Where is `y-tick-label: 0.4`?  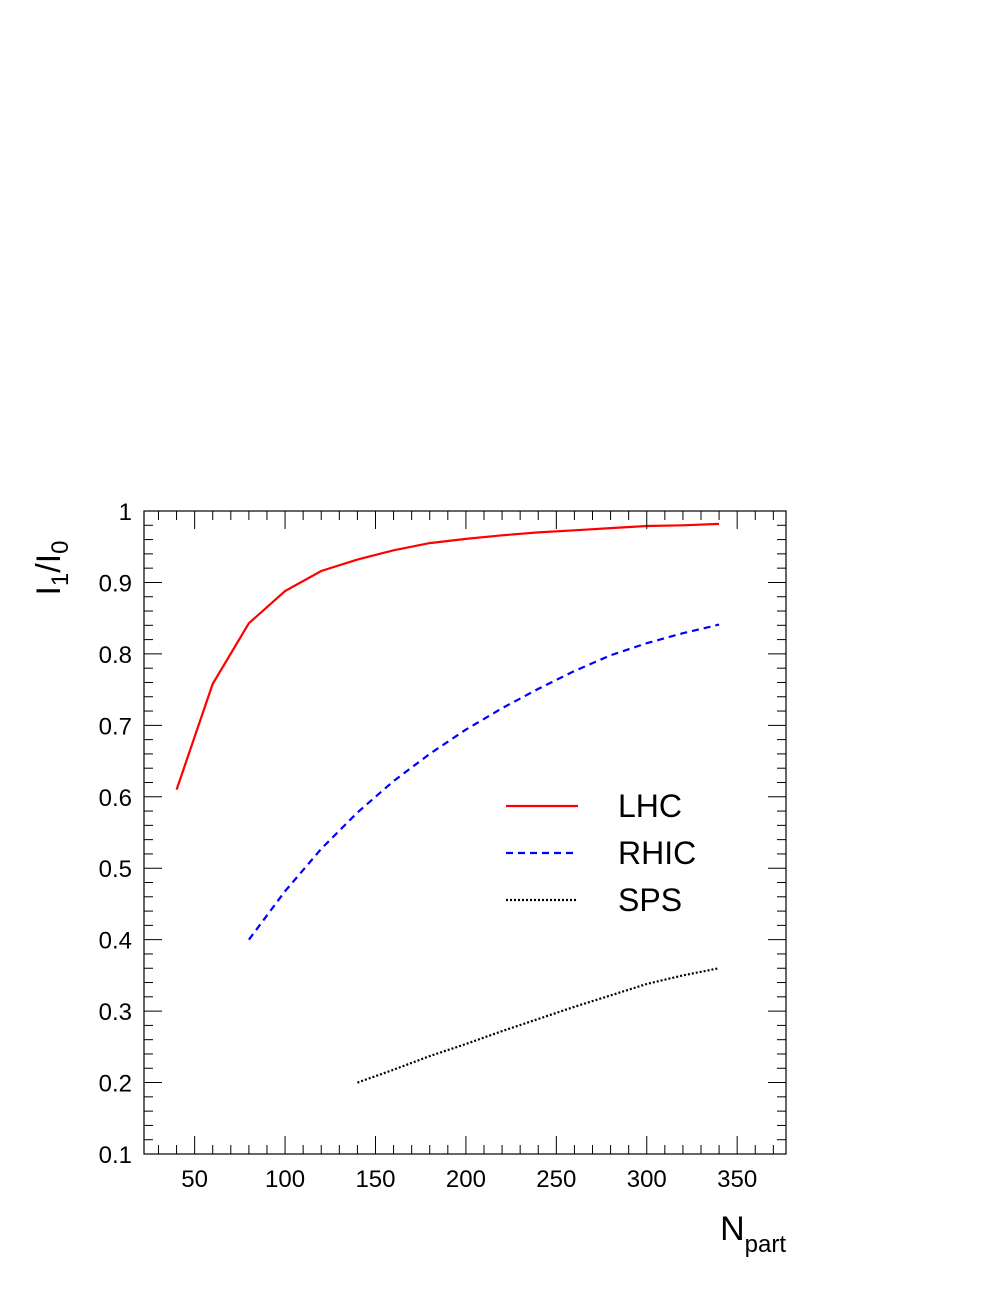 y-tick-label: 0.4 is located at coordinates (115, 941).